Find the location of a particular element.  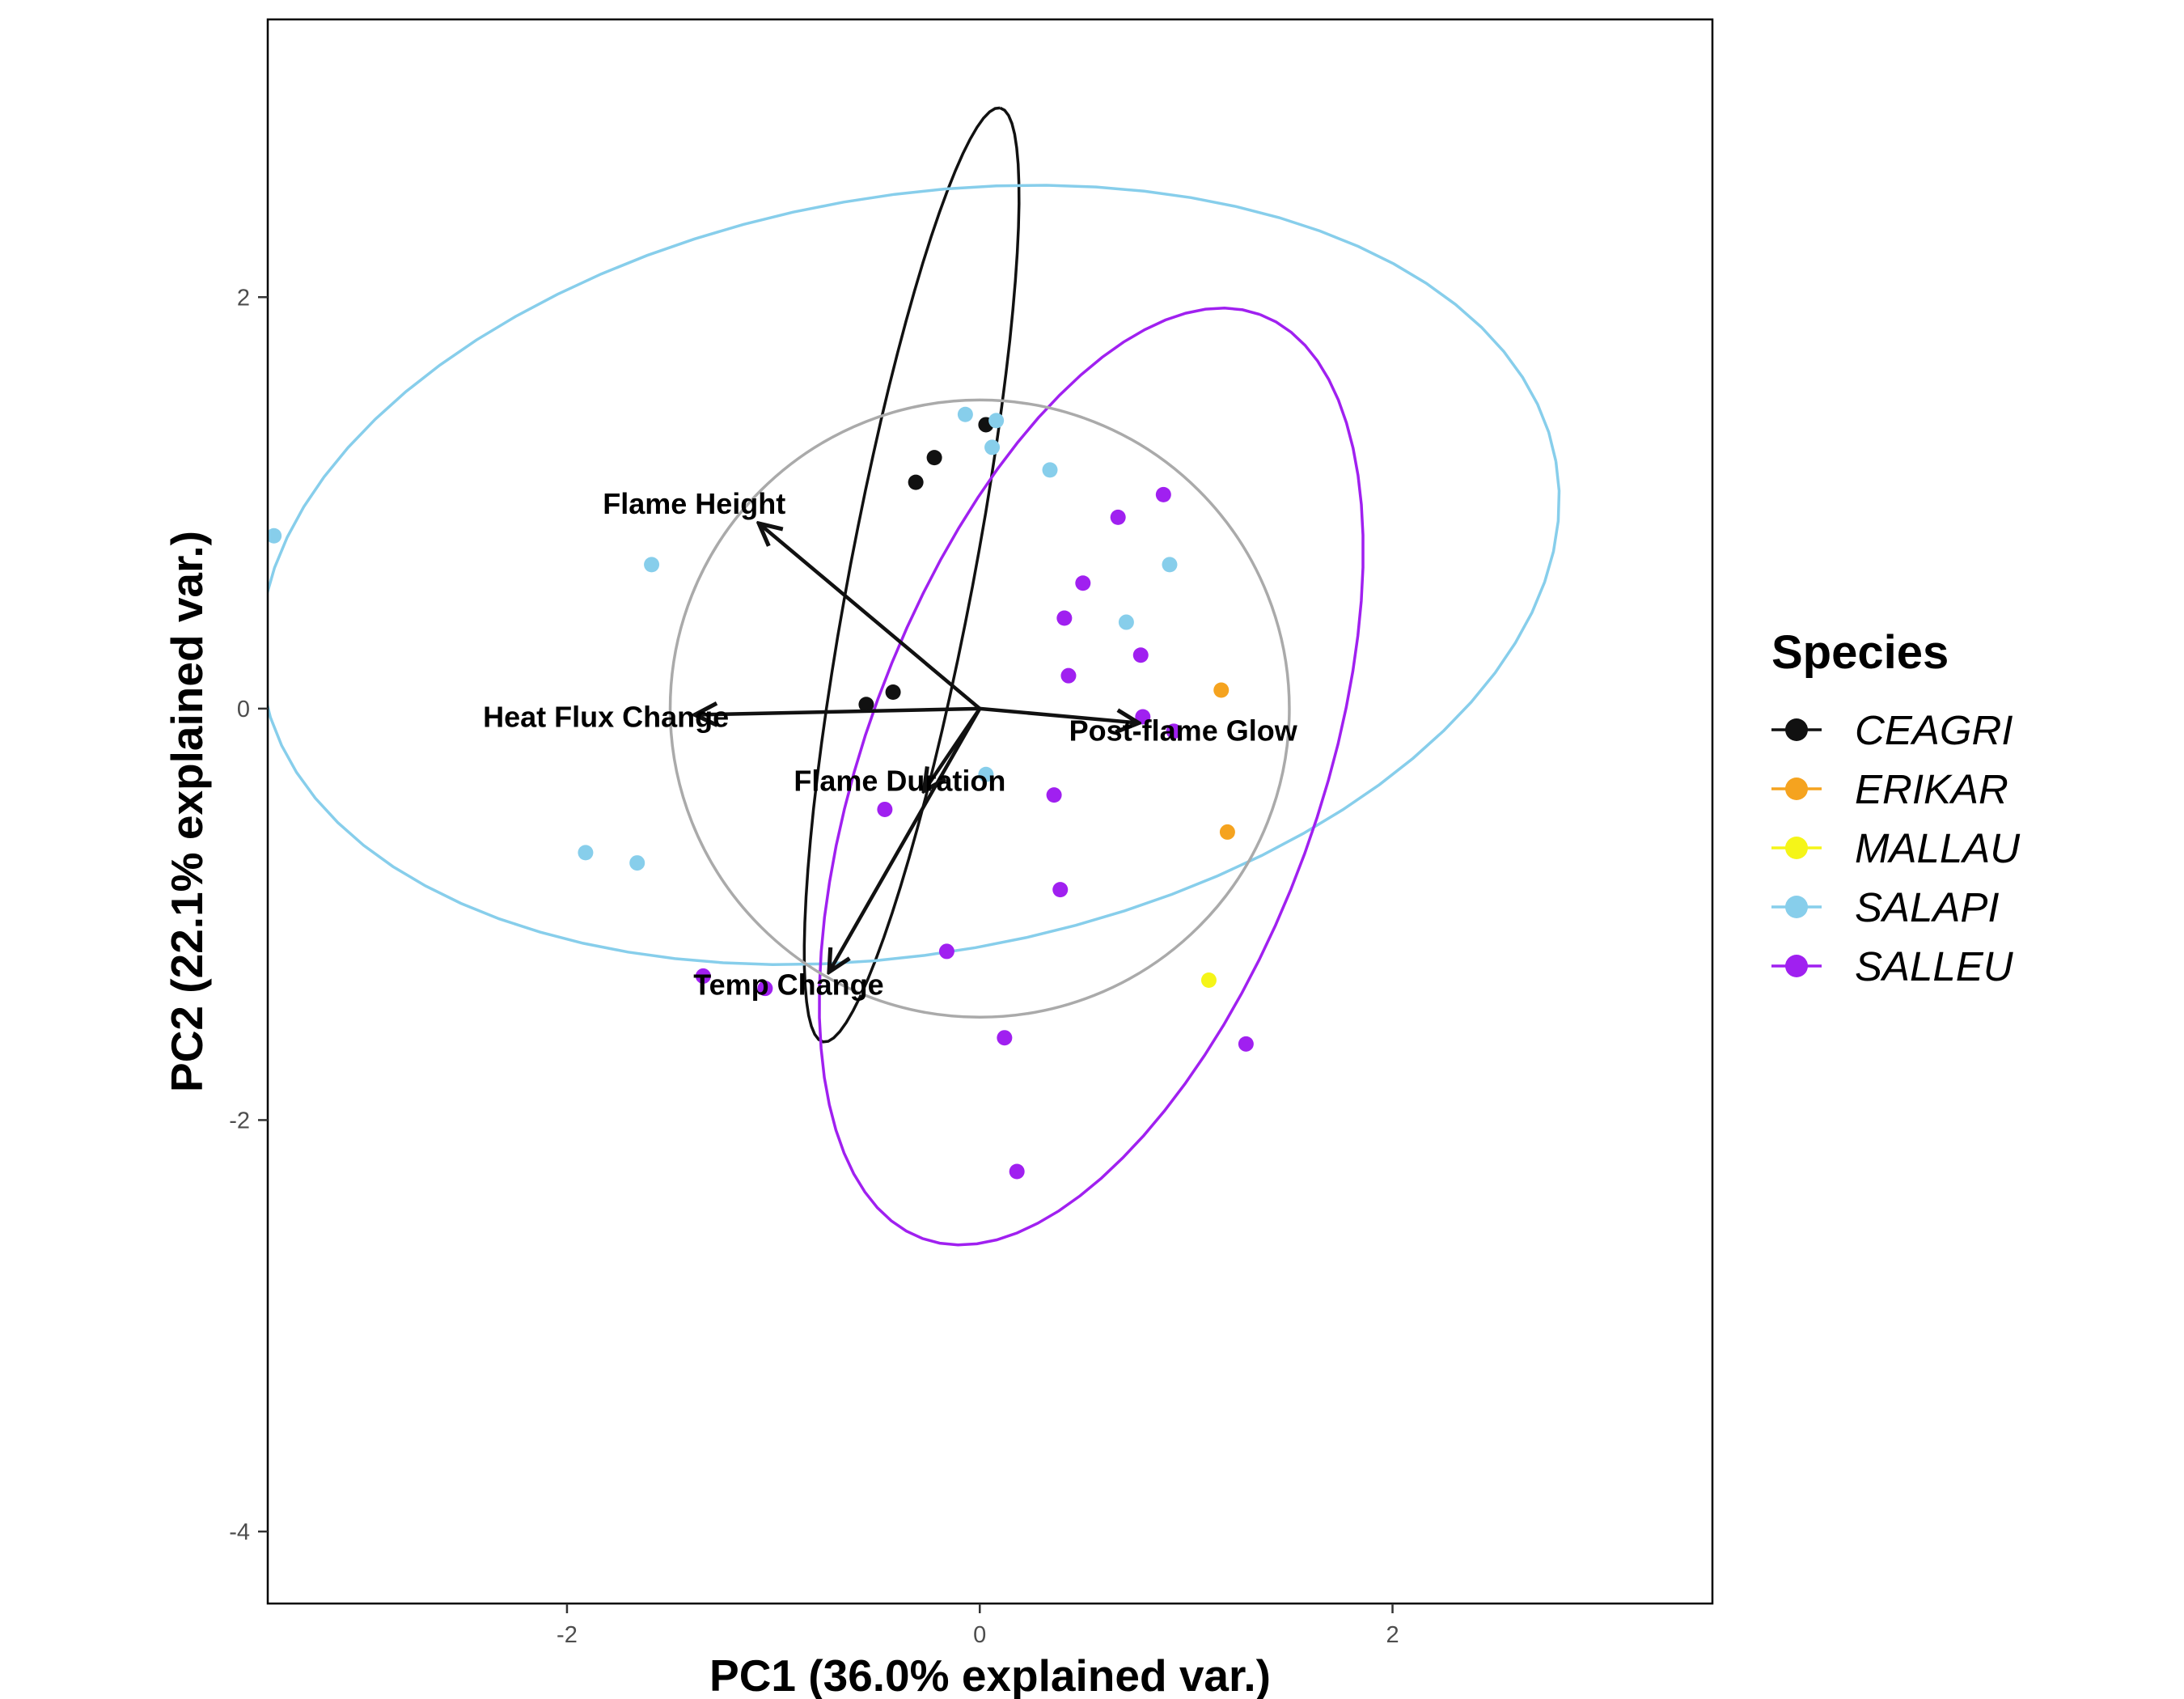

correlation-circle-layer is located at coordinates (979, 708).